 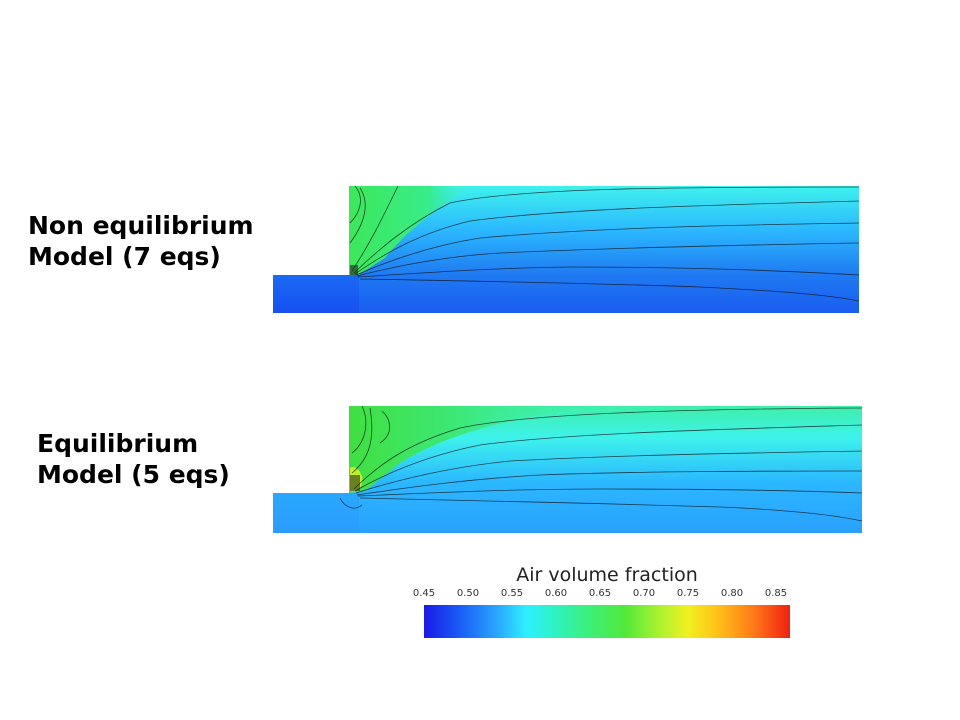 What do you see at coordinates (607, 621) in the screenshot?
I see `colorbar-gradient` at bounding box center [607, 621].